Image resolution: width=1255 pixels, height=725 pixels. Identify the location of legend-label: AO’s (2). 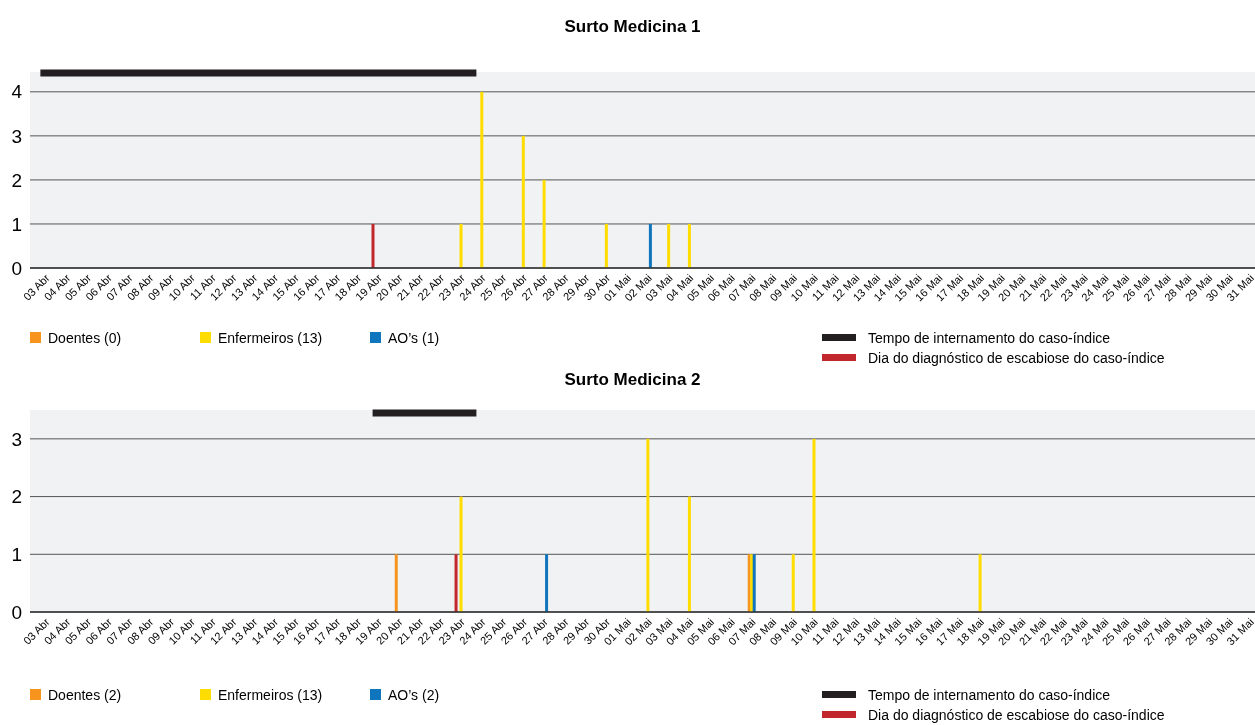
(414, 694).